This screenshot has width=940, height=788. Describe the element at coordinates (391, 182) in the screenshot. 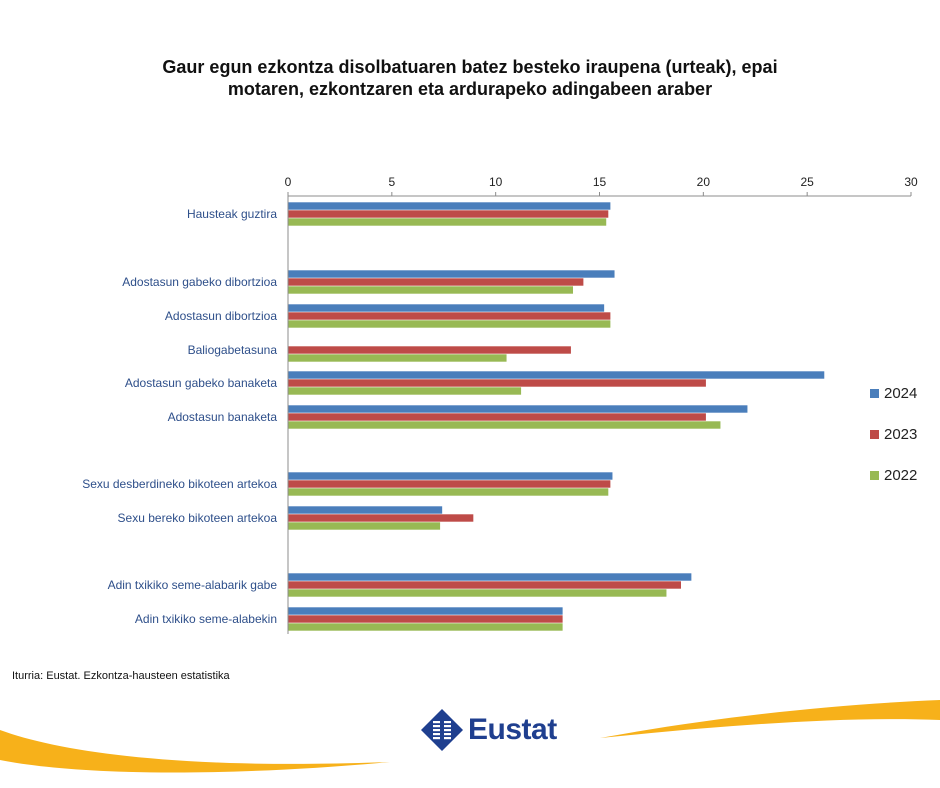

I see `x-tick-label: 5` at that location.